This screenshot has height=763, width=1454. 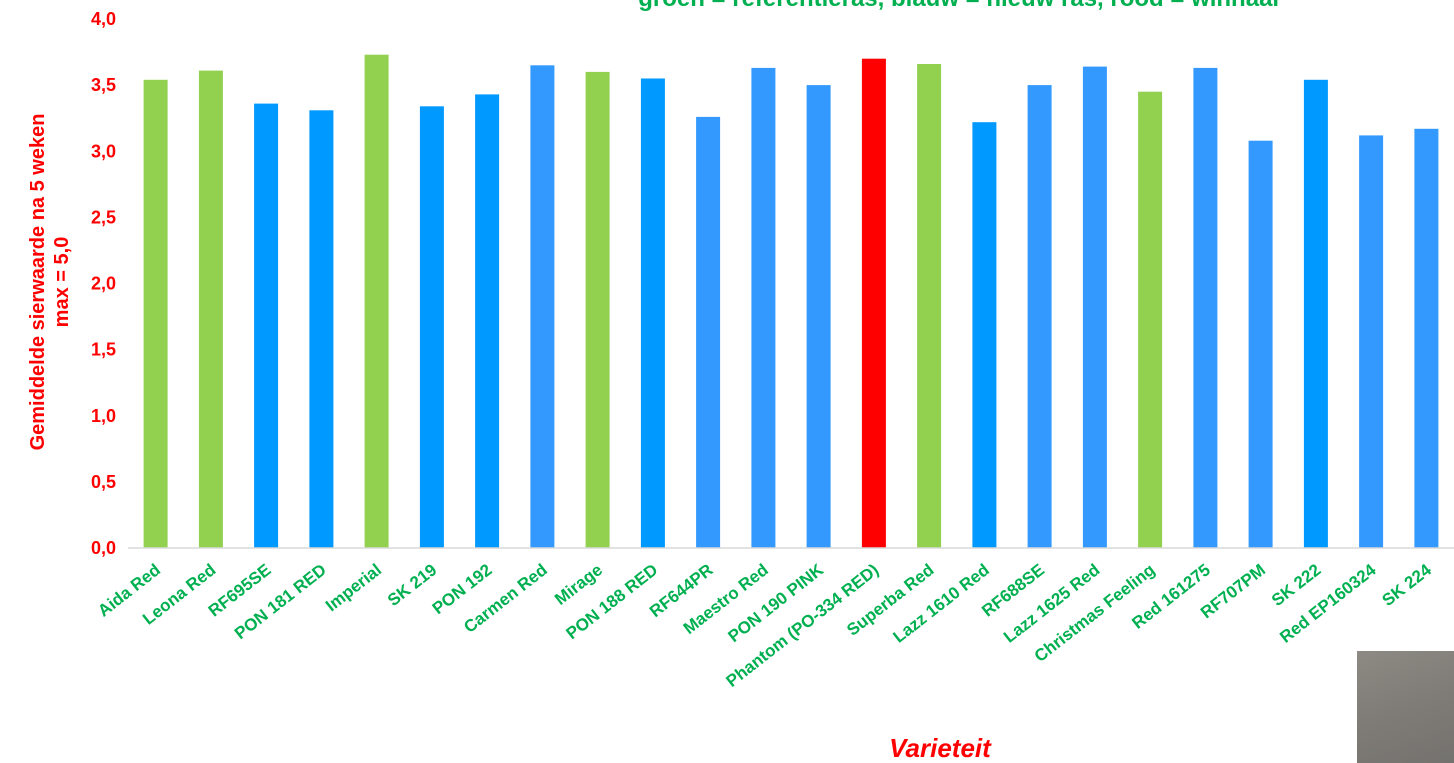 I want to click on corner-photo, so click(x=1405, y=707).